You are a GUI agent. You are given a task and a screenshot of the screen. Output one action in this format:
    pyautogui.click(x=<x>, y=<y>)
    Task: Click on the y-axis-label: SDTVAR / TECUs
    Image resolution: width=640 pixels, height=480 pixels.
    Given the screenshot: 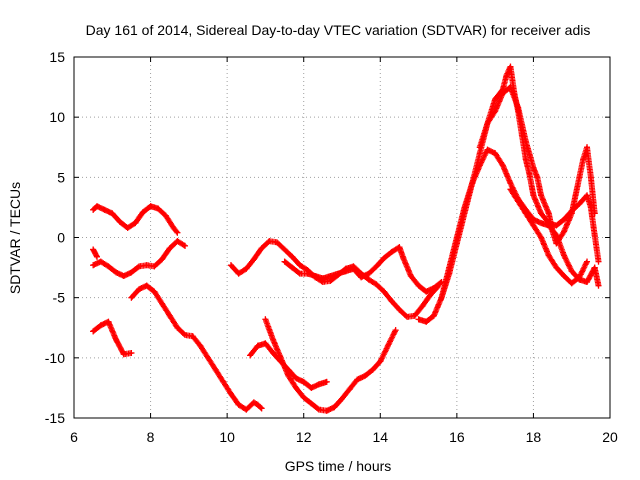 What is the action you would take?
    pyautogui.click(x=15, y=238)
    